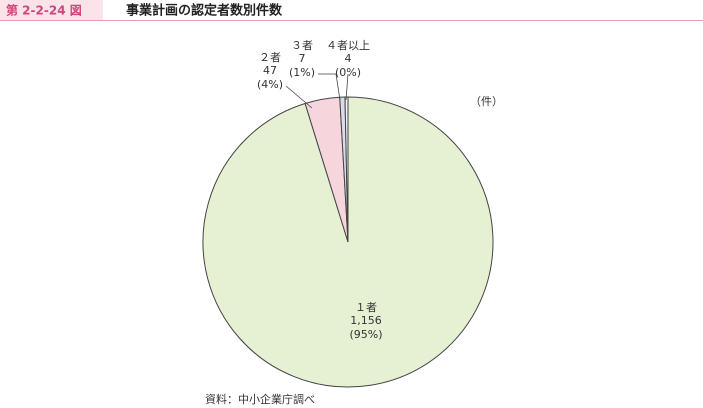  Describe the element at coordinates (260, 399) in the screenshot. I see `source-note: 資料：中小企業庁調べ` at that location.